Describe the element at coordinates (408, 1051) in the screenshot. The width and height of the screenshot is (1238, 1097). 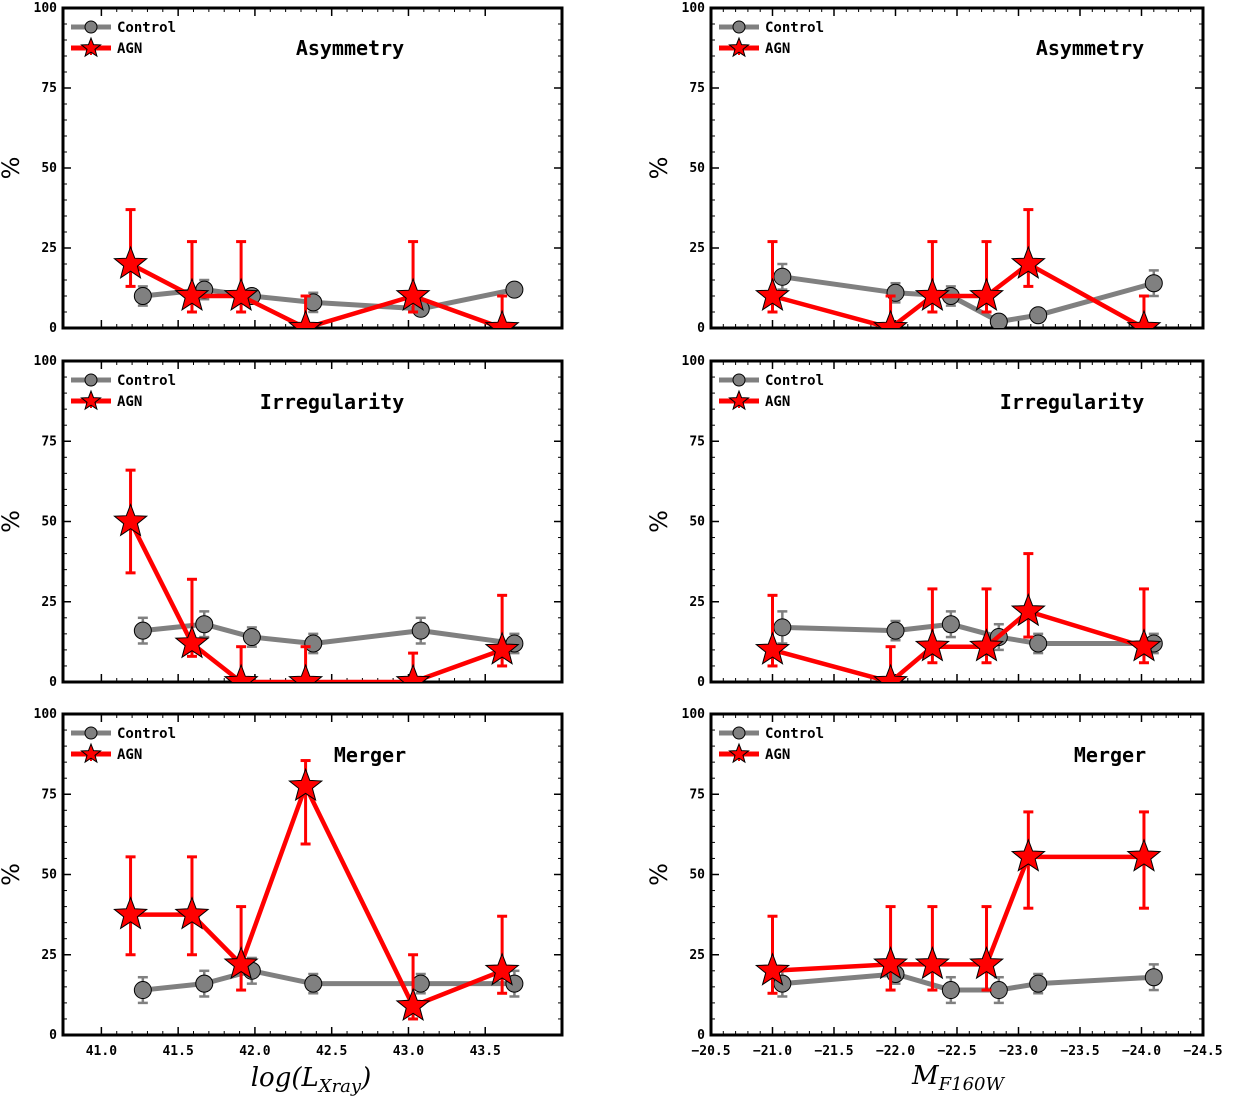
I see `xtick-label: 43.0` at that location.